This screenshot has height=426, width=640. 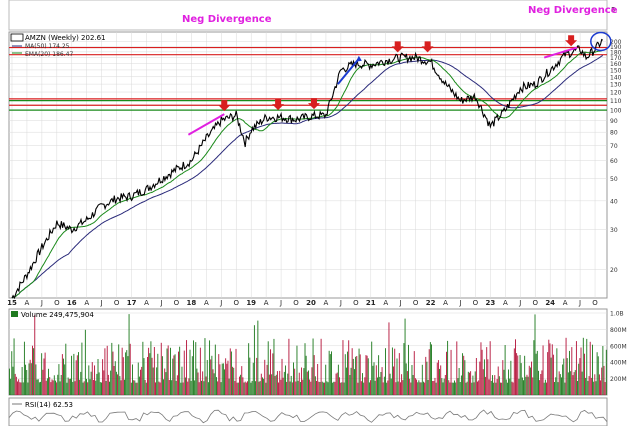 I want to click on y-tick-label: 40, so click(x=614, y=201).